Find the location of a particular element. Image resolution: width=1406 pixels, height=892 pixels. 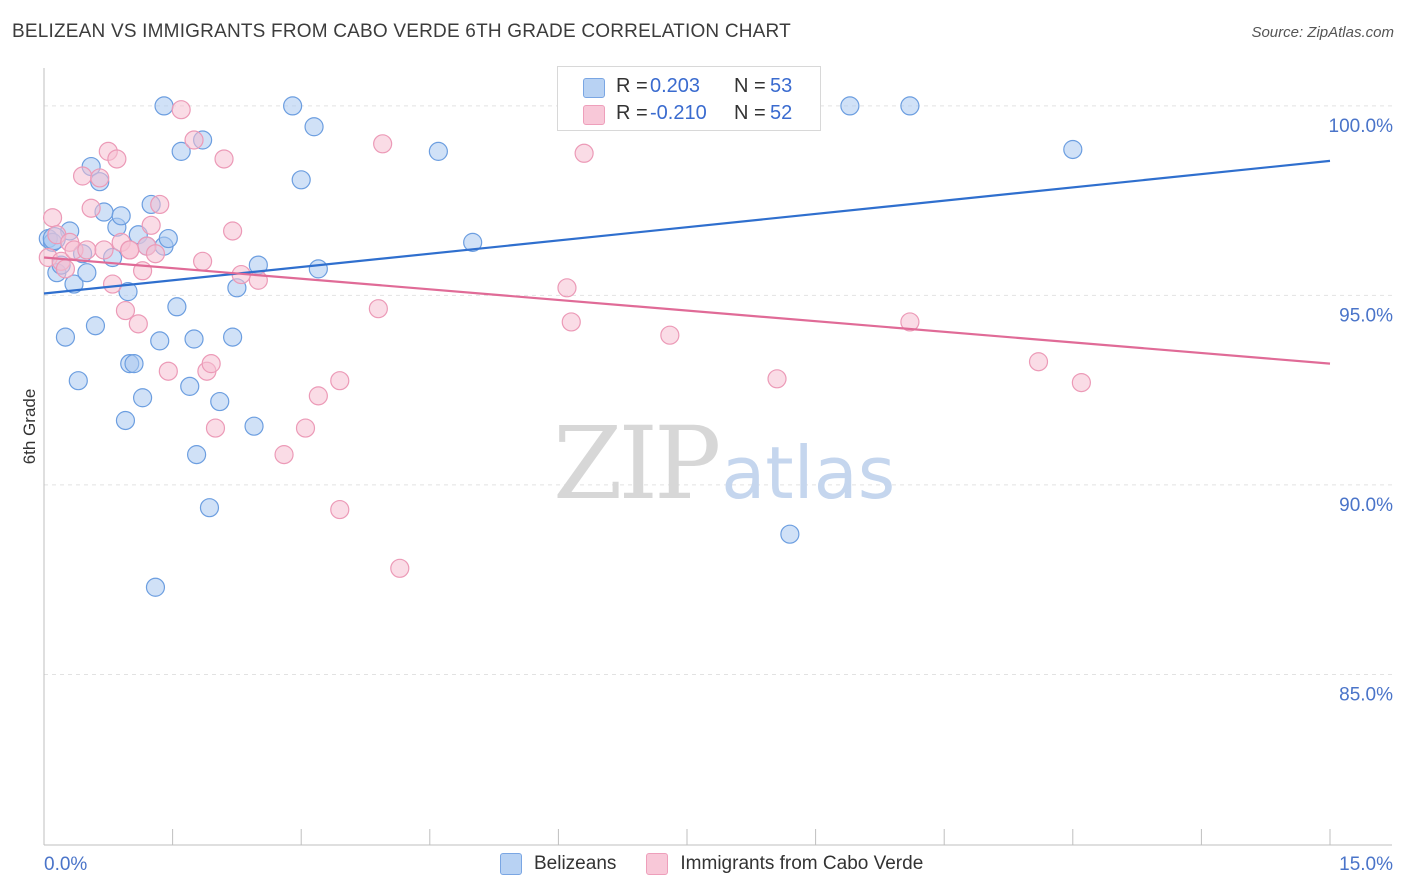

y-tick-label: 85.0% is located at coordinates (1366, 694).